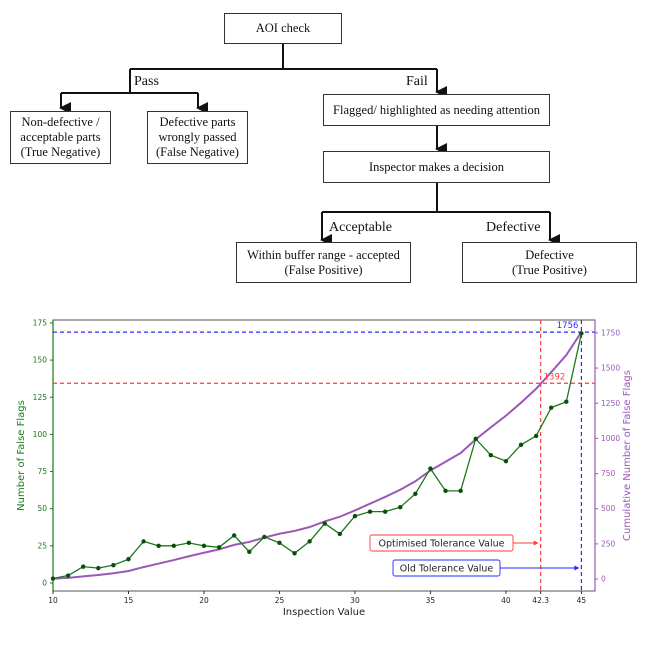 The height and width of the screenshot is (650, 650). Describe the element at coordinates (53, 600) in the screenshot. I see `x-tick-label: 10` at that location.